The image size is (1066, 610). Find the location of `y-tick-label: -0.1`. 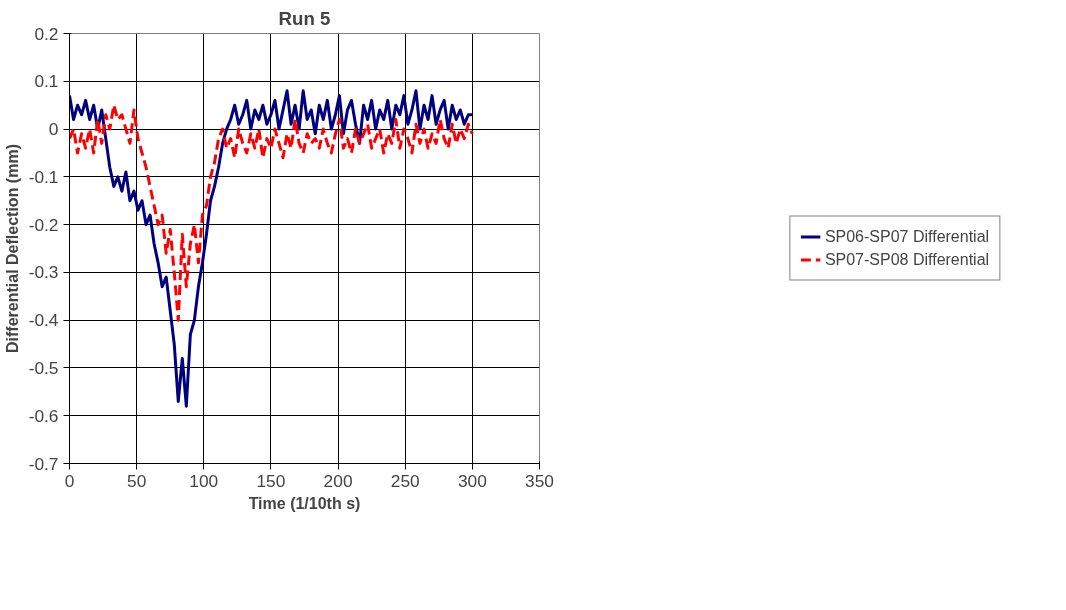

y-tick-label: -0.1 is located at coordinates (43, 176).